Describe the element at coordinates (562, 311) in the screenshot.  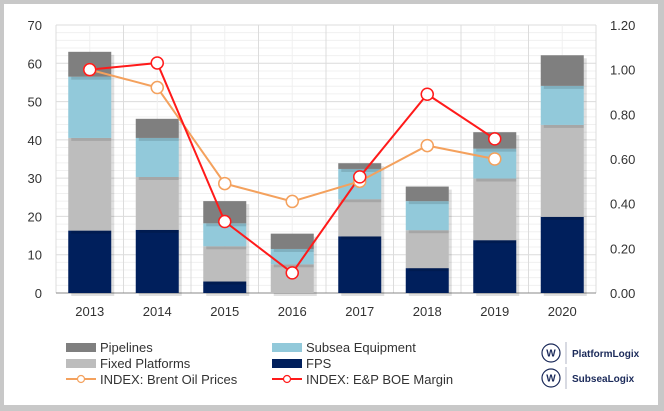
I see `x-tick-label: 2020` at that location.